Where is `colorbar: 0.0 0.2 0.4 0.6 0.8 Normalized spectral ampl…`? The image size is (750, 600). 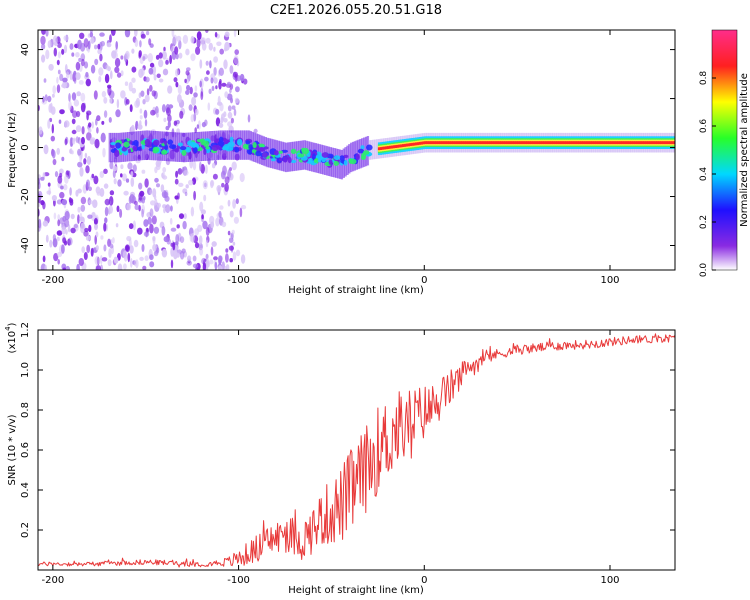
colorbar: 0.0 0.2 0.4 0.6 0.8 Normalized spectral ampl… is located at coordinates (724, 153).